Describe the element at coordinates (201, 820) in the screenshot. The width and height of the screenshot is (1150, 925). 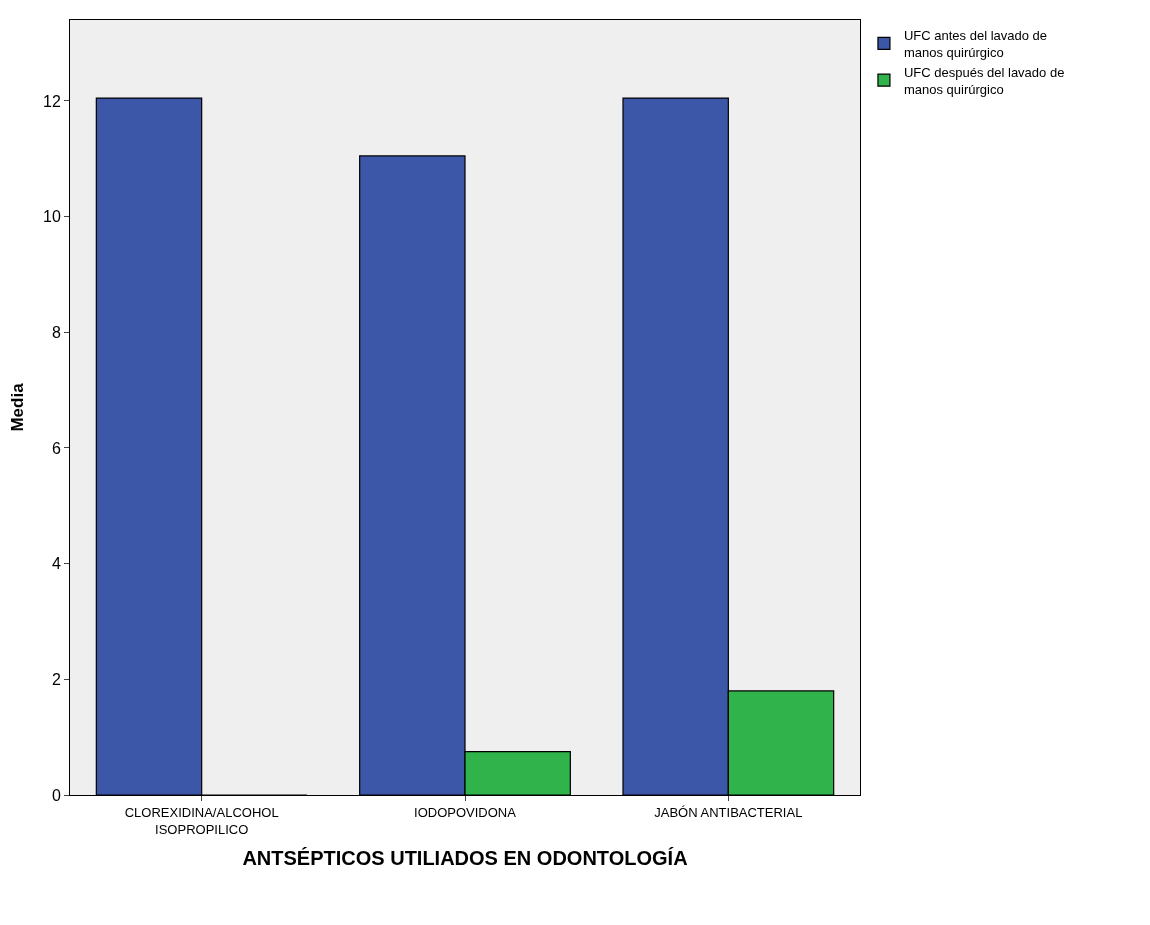
I see `x-tick-label: CLOREXIDINA/ALCOHOL ISOPROPILICO` at that location.